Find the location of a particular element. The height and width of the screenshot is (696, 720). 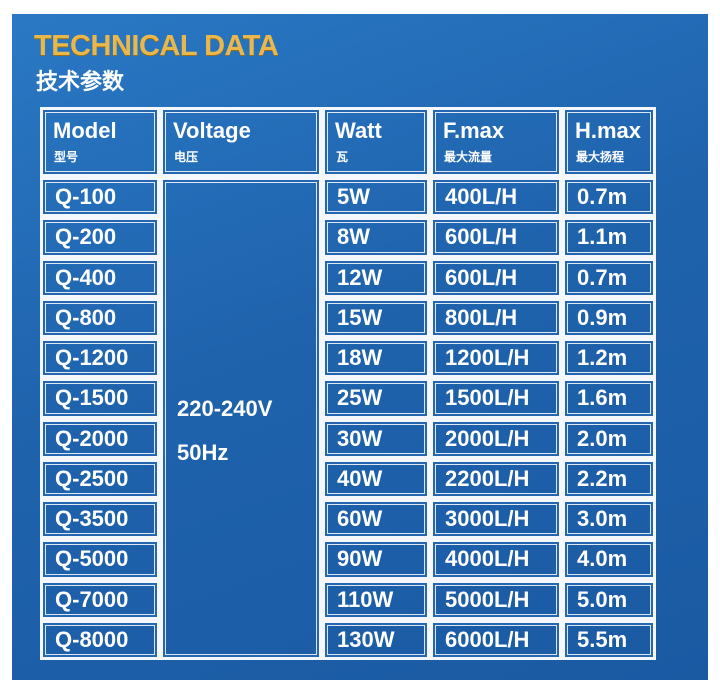

cell-text: Q-200 is located at coordinates (86, 237).